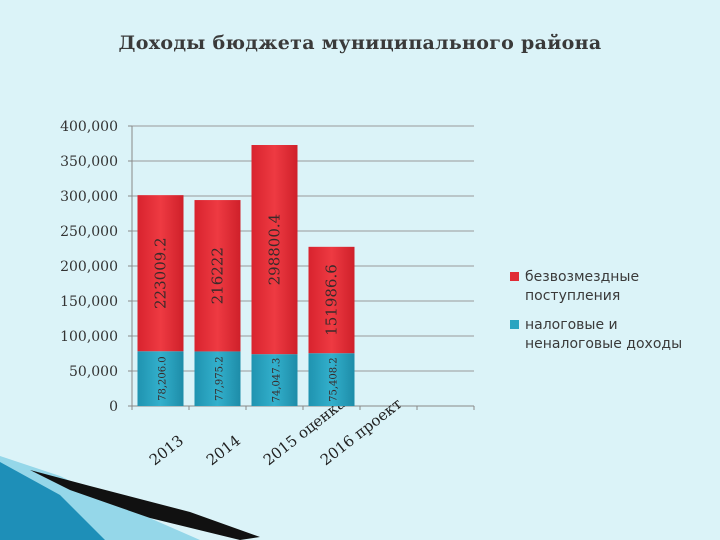 The height and width of the screenshot is (540, 720). Describe the element at coordinates (93, 372) in the screenshot. I see `y-tick-label: 50,000` at that location.